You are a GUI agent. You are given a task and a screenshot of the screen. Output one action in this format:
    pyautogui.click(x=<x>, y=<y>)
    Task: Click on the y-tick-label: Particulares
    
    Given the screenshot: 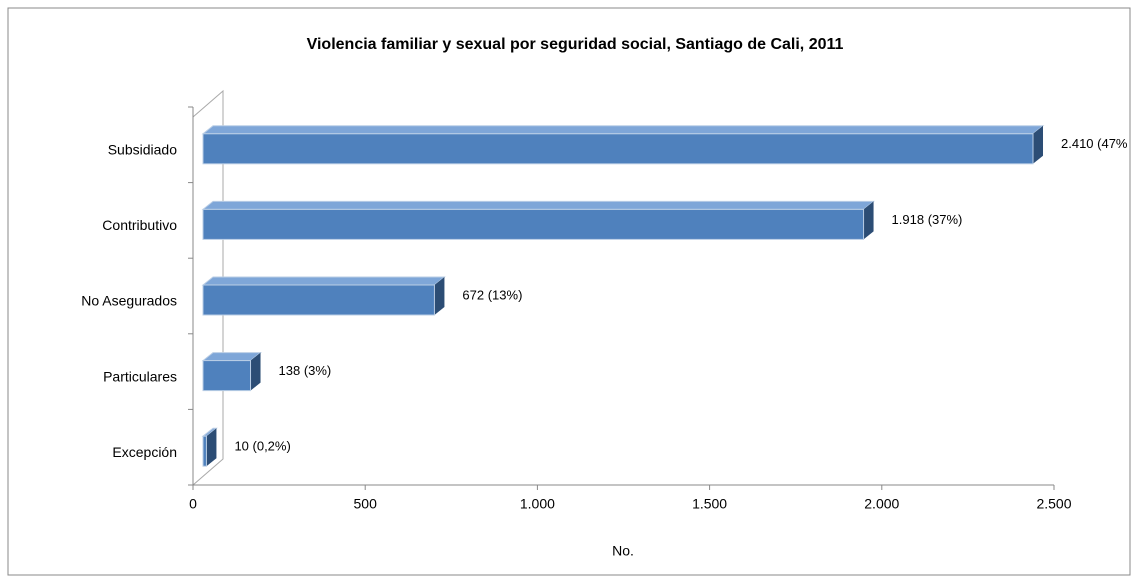 What is the action you would take?
    pyautogui.click(x=140, y=376)
    